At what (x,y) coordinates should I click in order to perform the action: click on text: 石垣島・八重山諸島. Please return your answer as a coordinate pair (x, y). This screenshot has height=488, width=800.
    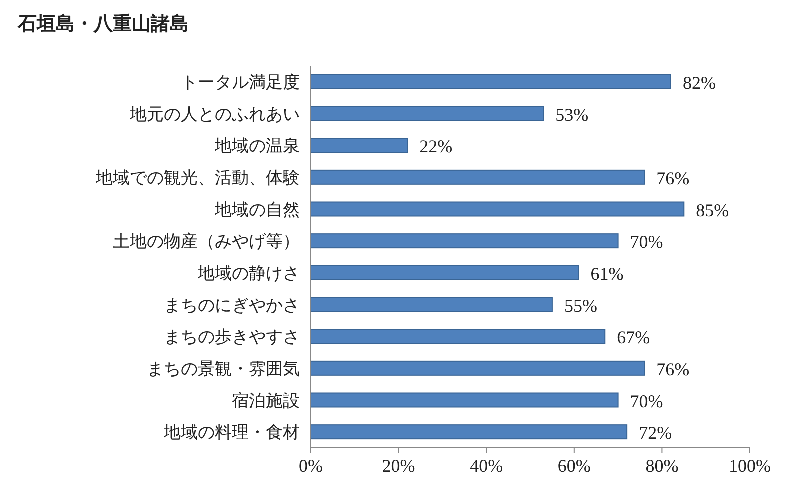
    Looking at the image, I should click on (103, 24).